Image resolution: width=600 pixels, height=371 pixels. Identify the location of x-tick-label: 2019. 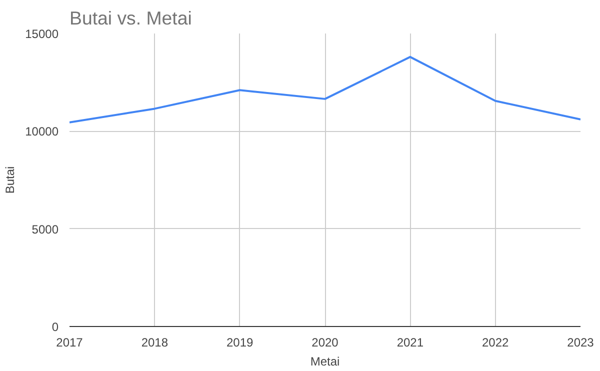
(240, 343).